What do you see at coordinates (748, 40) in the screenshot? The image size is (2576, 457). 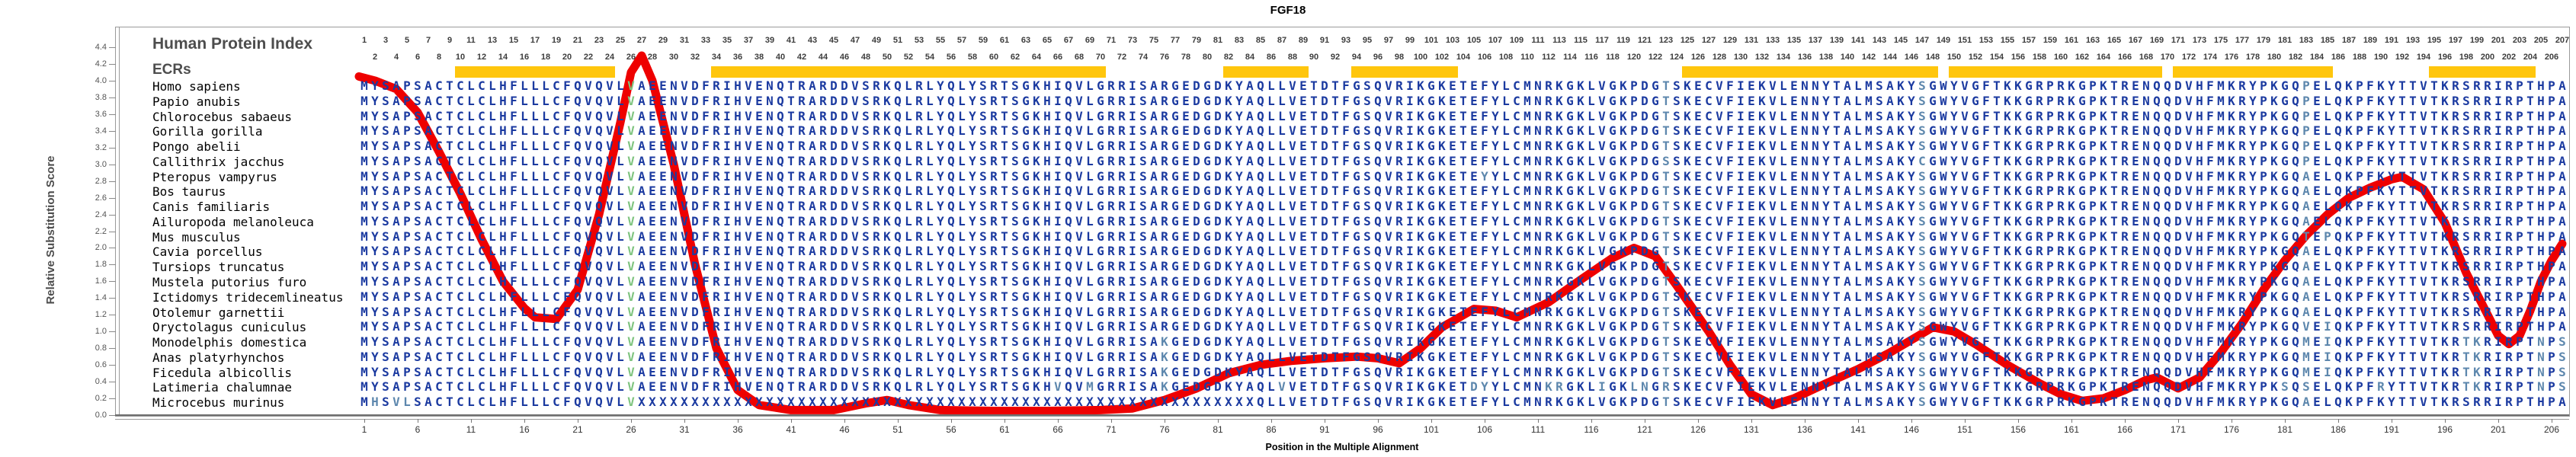 I see `position-number: 37` at bounding box center [748, 40].